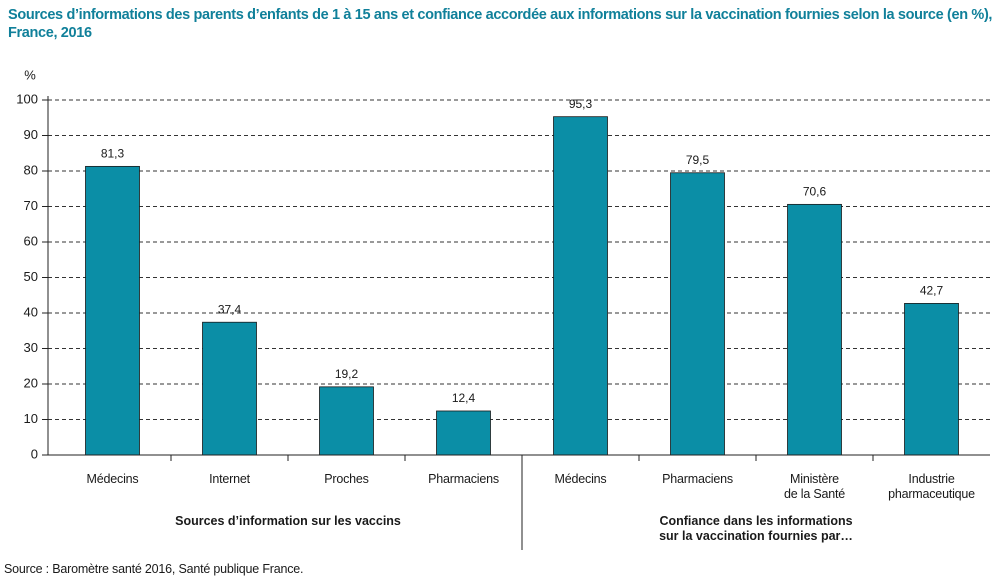 The height and width of the screenshot is (578, 996). What do you see at coordinates (230, 309) in the screenshot?
I see `value-label: 37,4` at bounding box center [230, 309].